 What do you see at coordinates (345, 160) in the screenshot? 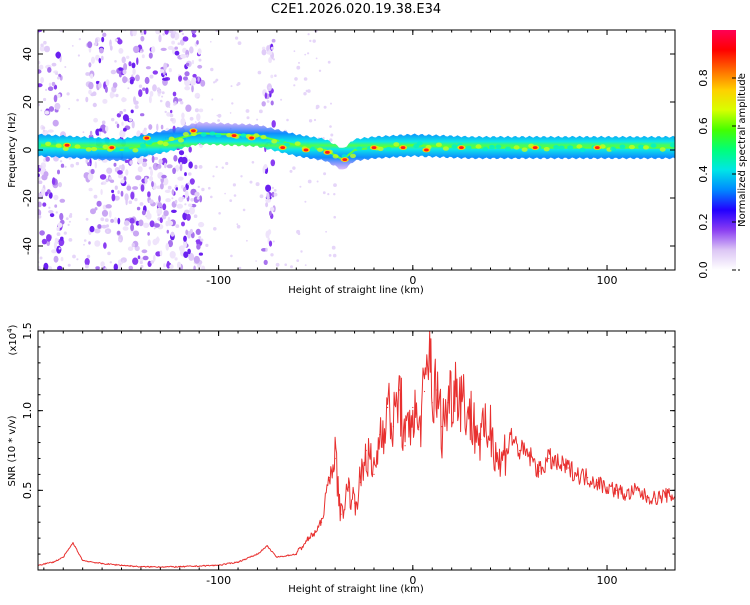
I see `hotspot-core` at bounding box center [345, 160].